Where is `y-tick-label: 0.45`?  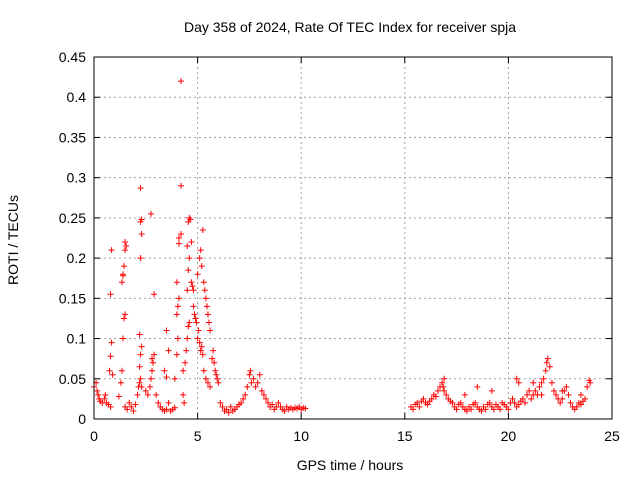
y-tick-label: 0.45 is located at coordinates (72, 57).